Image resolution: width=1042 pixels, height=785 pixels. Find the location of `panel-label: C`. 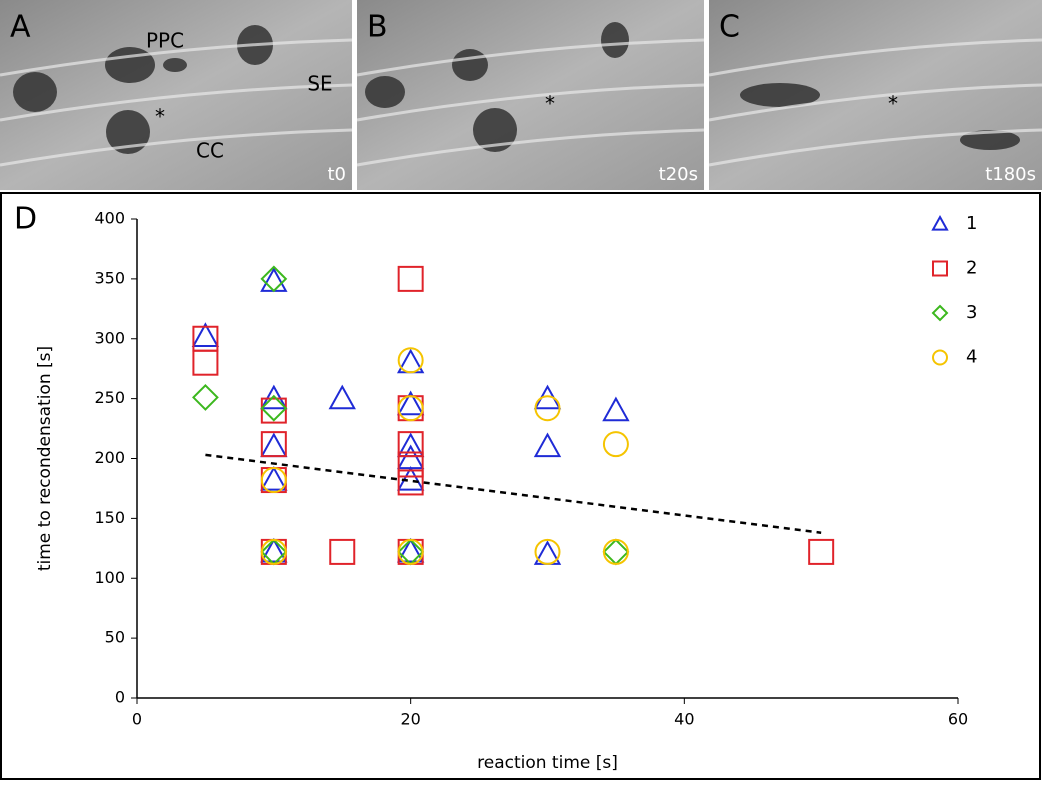

panel-label: C is located at coordinates (729, 27).